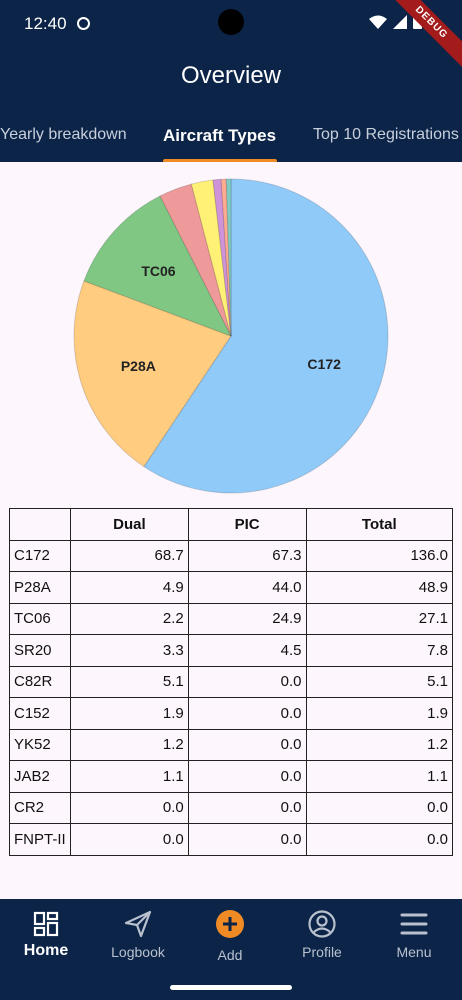  I want to click on table-cell-aircraft-type: YK52, so click(40, 744).